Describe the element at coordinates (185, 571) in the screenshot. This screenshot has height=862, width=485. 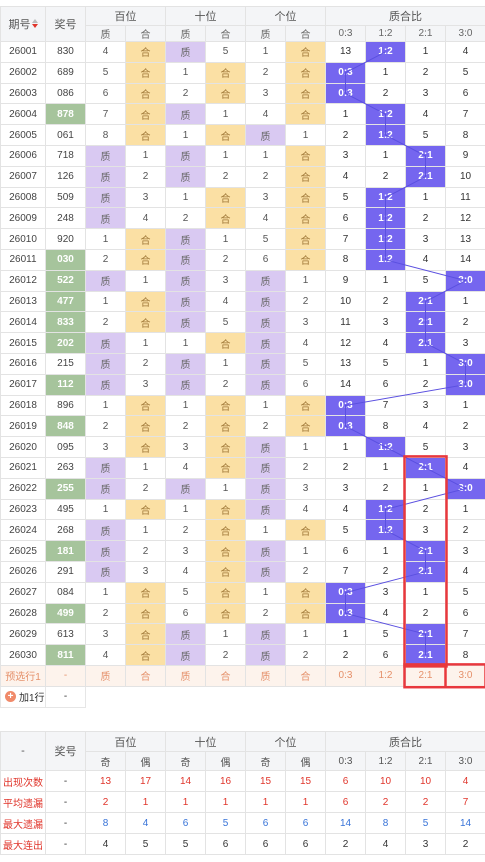
I see `miss-cell: 4` at that location.